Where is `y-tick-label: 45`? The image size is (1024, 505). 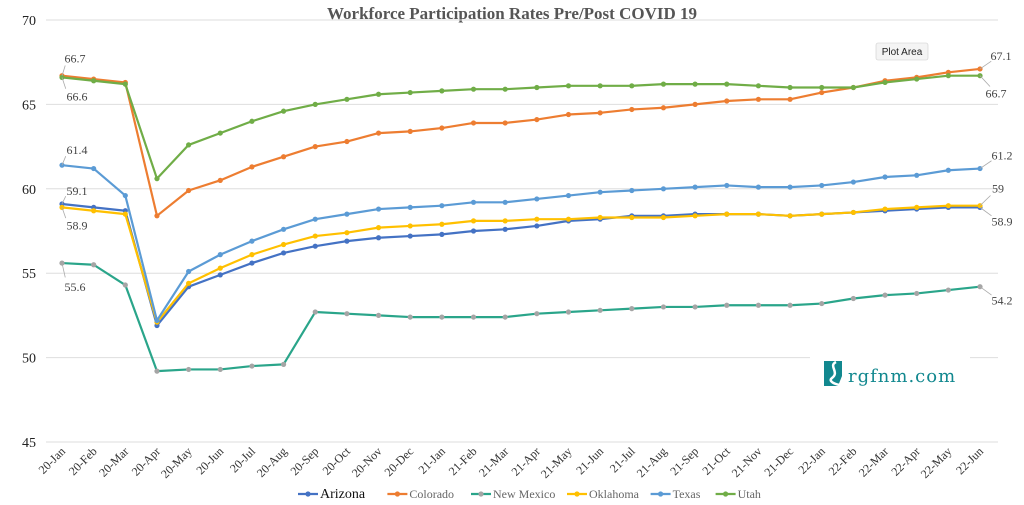
y-tick-label: 45 is located at coordinates (29, 443).